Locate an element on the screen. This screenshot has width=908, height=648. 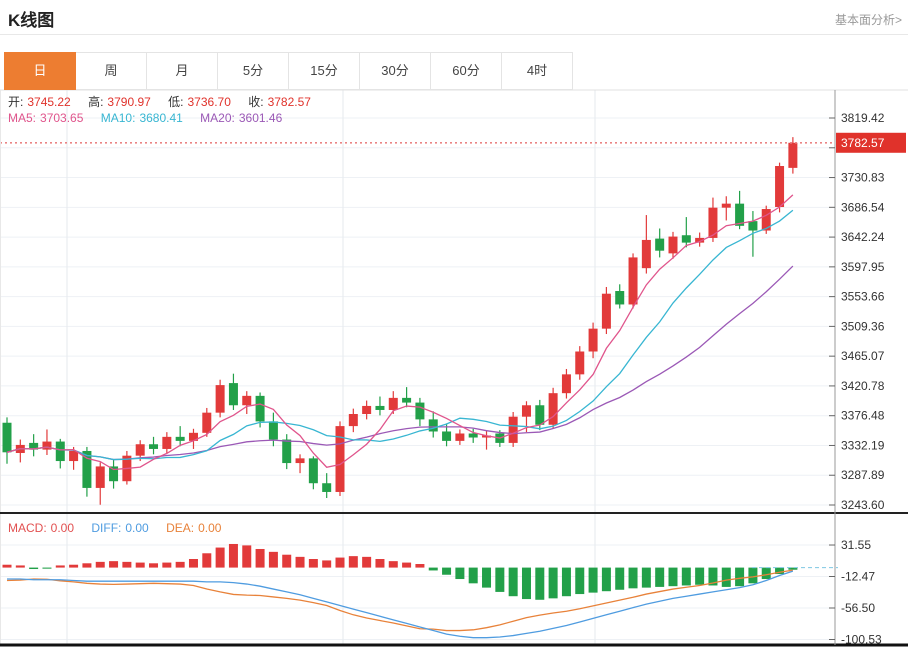
svg-text: 3782.57 is located at coordinates (863, 143).